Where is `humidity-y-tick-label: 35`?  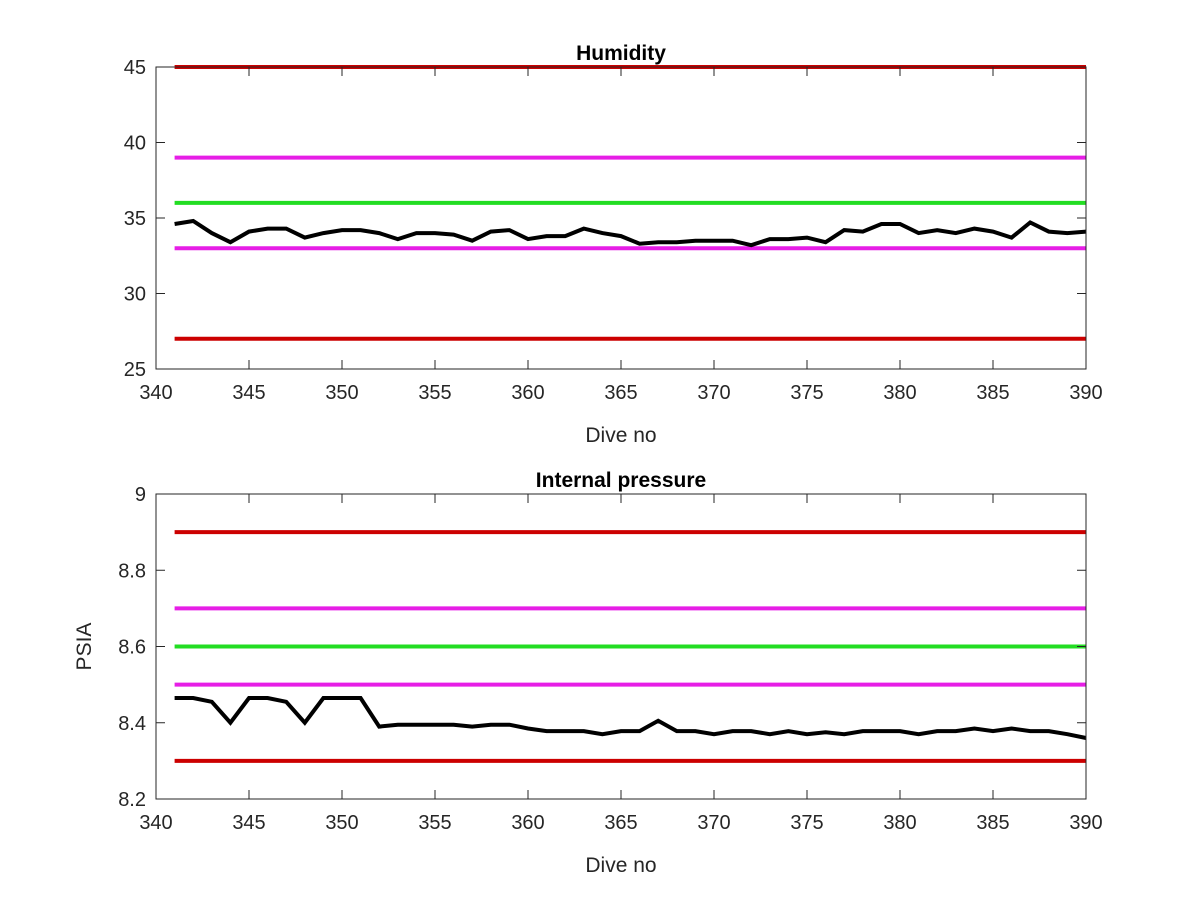 humidity-y-tick-label: 35 is located at coordinates (135, 219).